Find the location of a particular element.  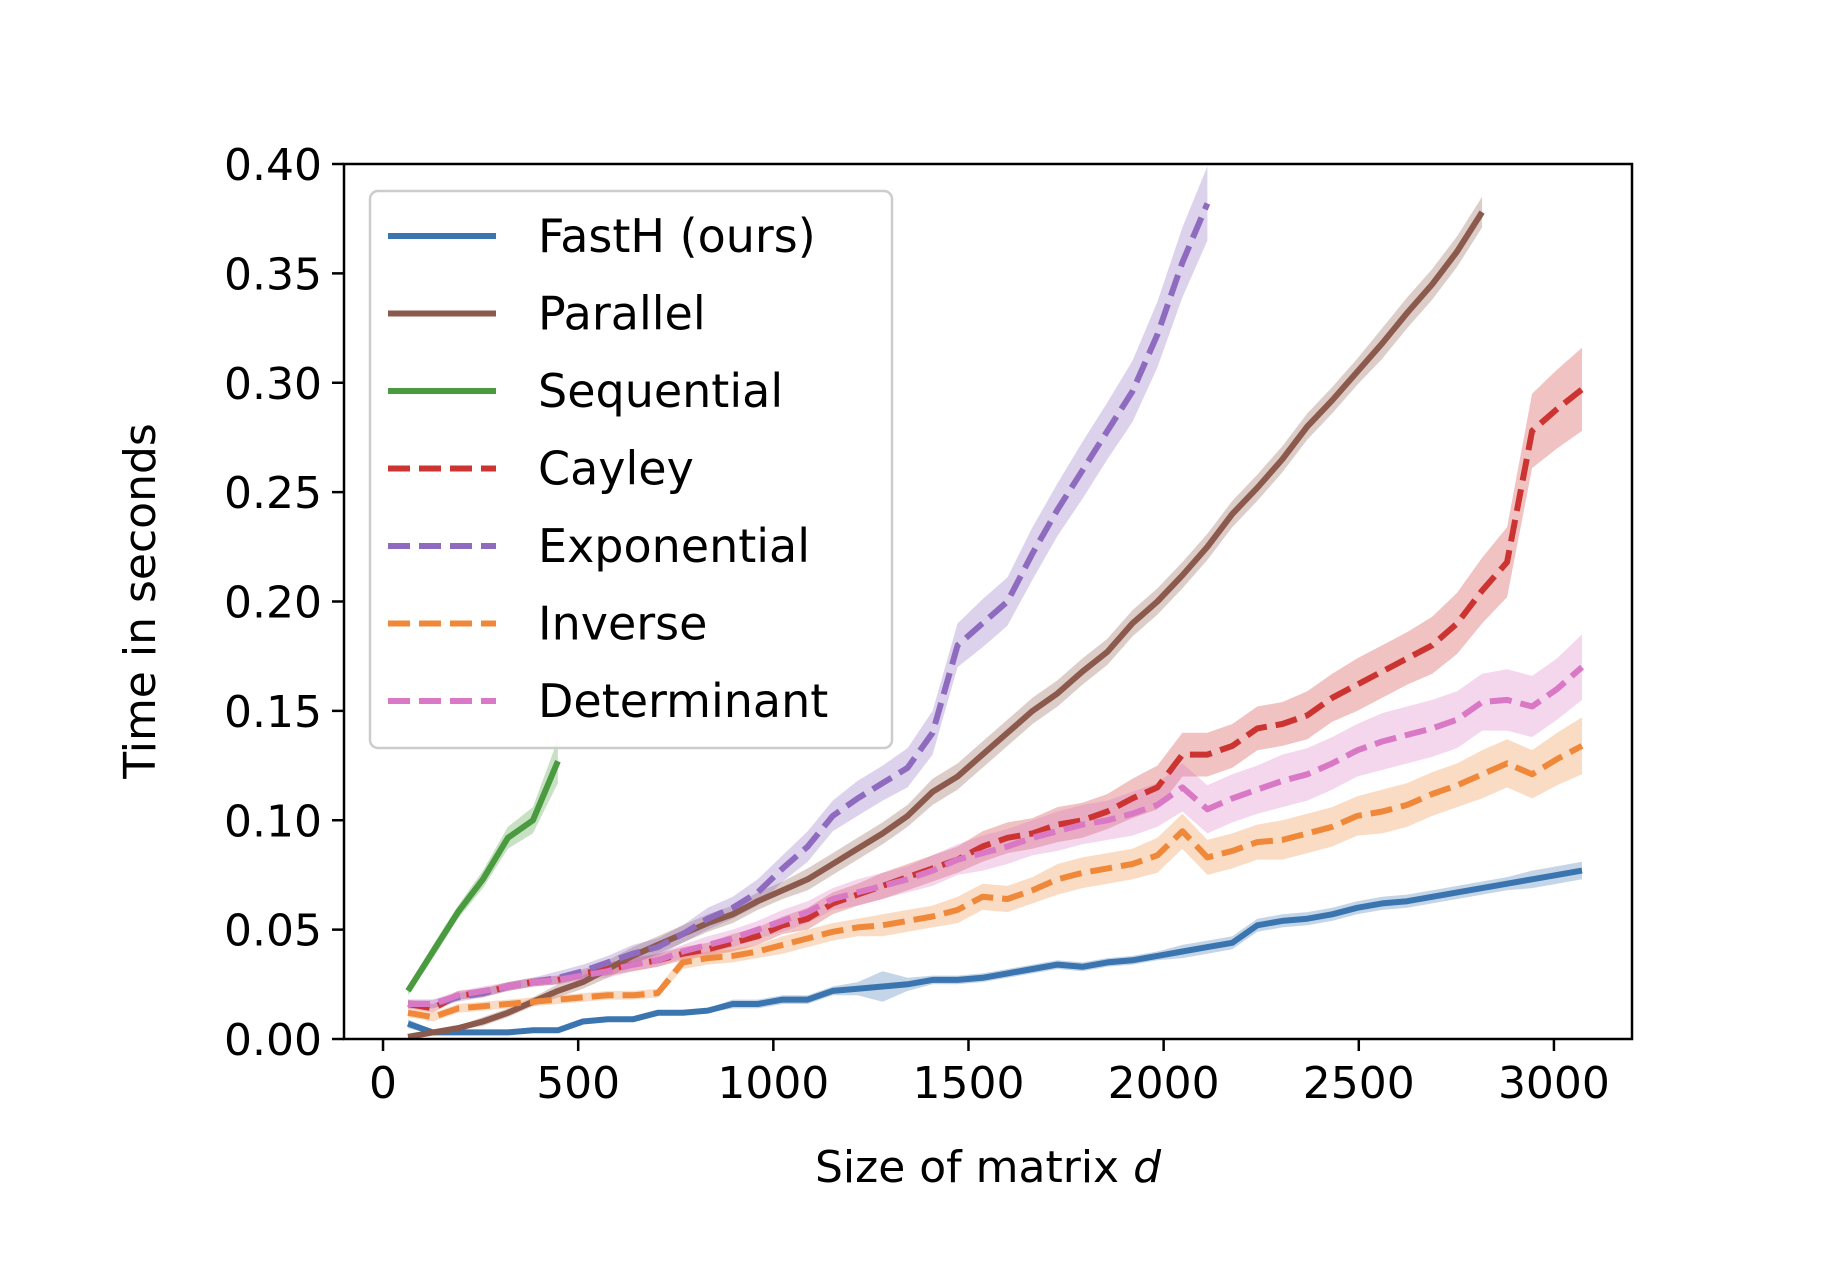

x-axis-label: Size of matrix d is located at coordinates (988, 1167).